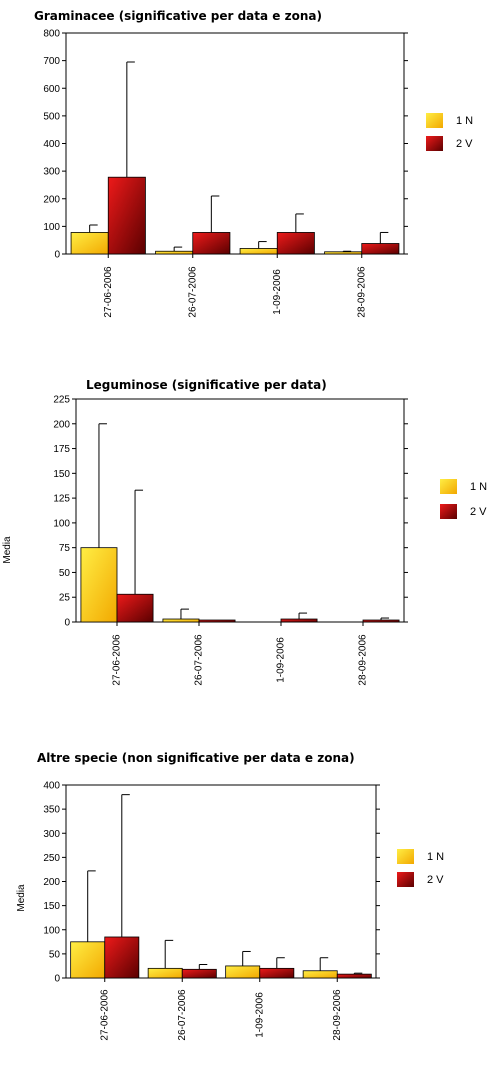 The width and height of the screenshot is (497, 1074). I want to click on y-tick-label: 500, so click(51, 116).